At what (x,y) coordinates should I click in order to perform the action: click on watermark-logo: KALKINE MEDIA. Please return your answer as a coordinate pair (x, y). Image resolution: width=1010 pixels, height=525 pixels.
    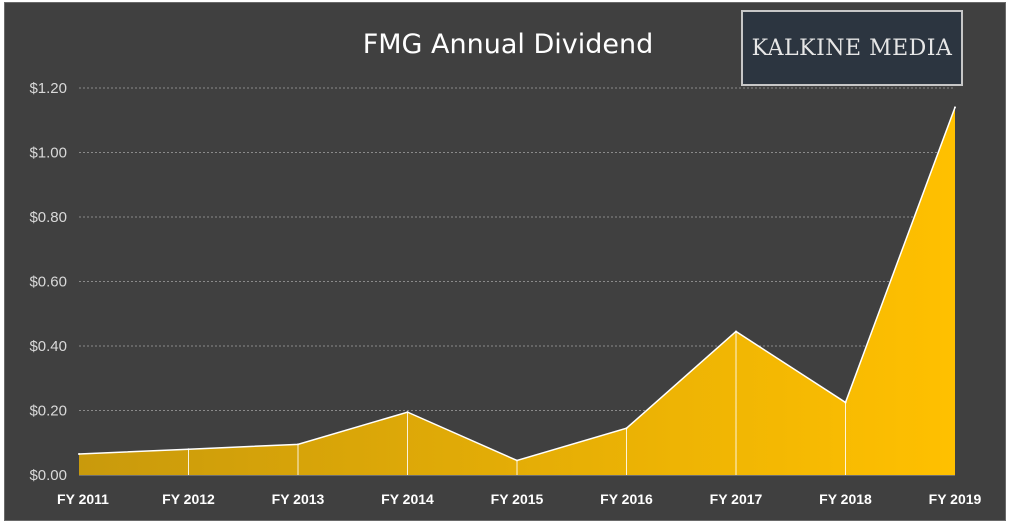
    Looking at the image, I should click on (852, 48).